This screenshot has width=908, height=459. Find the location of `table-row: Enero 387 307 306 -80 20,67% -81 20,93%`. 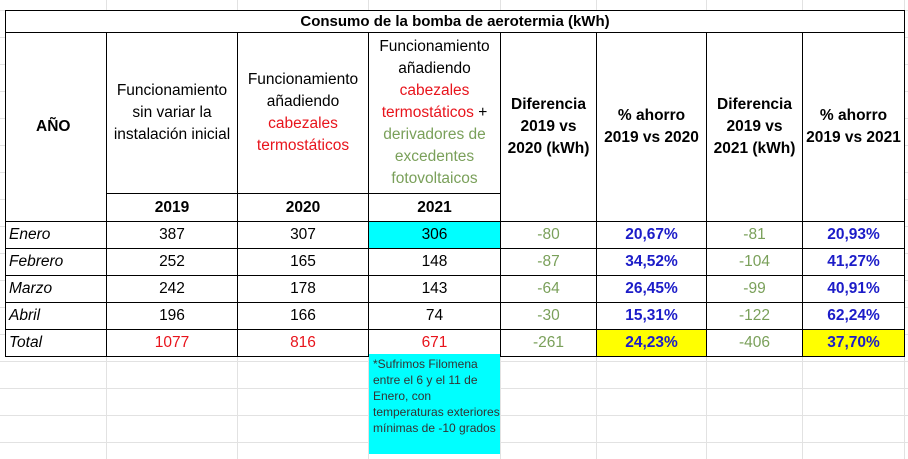

table-row: Enero 387 307 306 -80 20,67% -81 20,93% is located at coordinates (455, 235).